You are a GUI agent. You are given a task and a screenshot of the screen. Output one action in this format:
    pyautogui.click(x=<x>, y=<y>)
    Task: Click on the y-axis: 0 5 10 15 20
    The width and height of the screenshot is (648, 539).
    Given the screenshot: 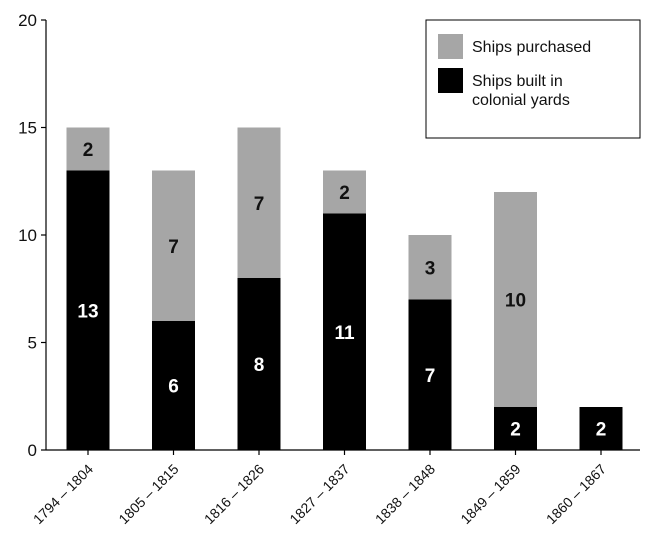 What is the action you would take?
    pyautogui.click(x=32, y=235)
    